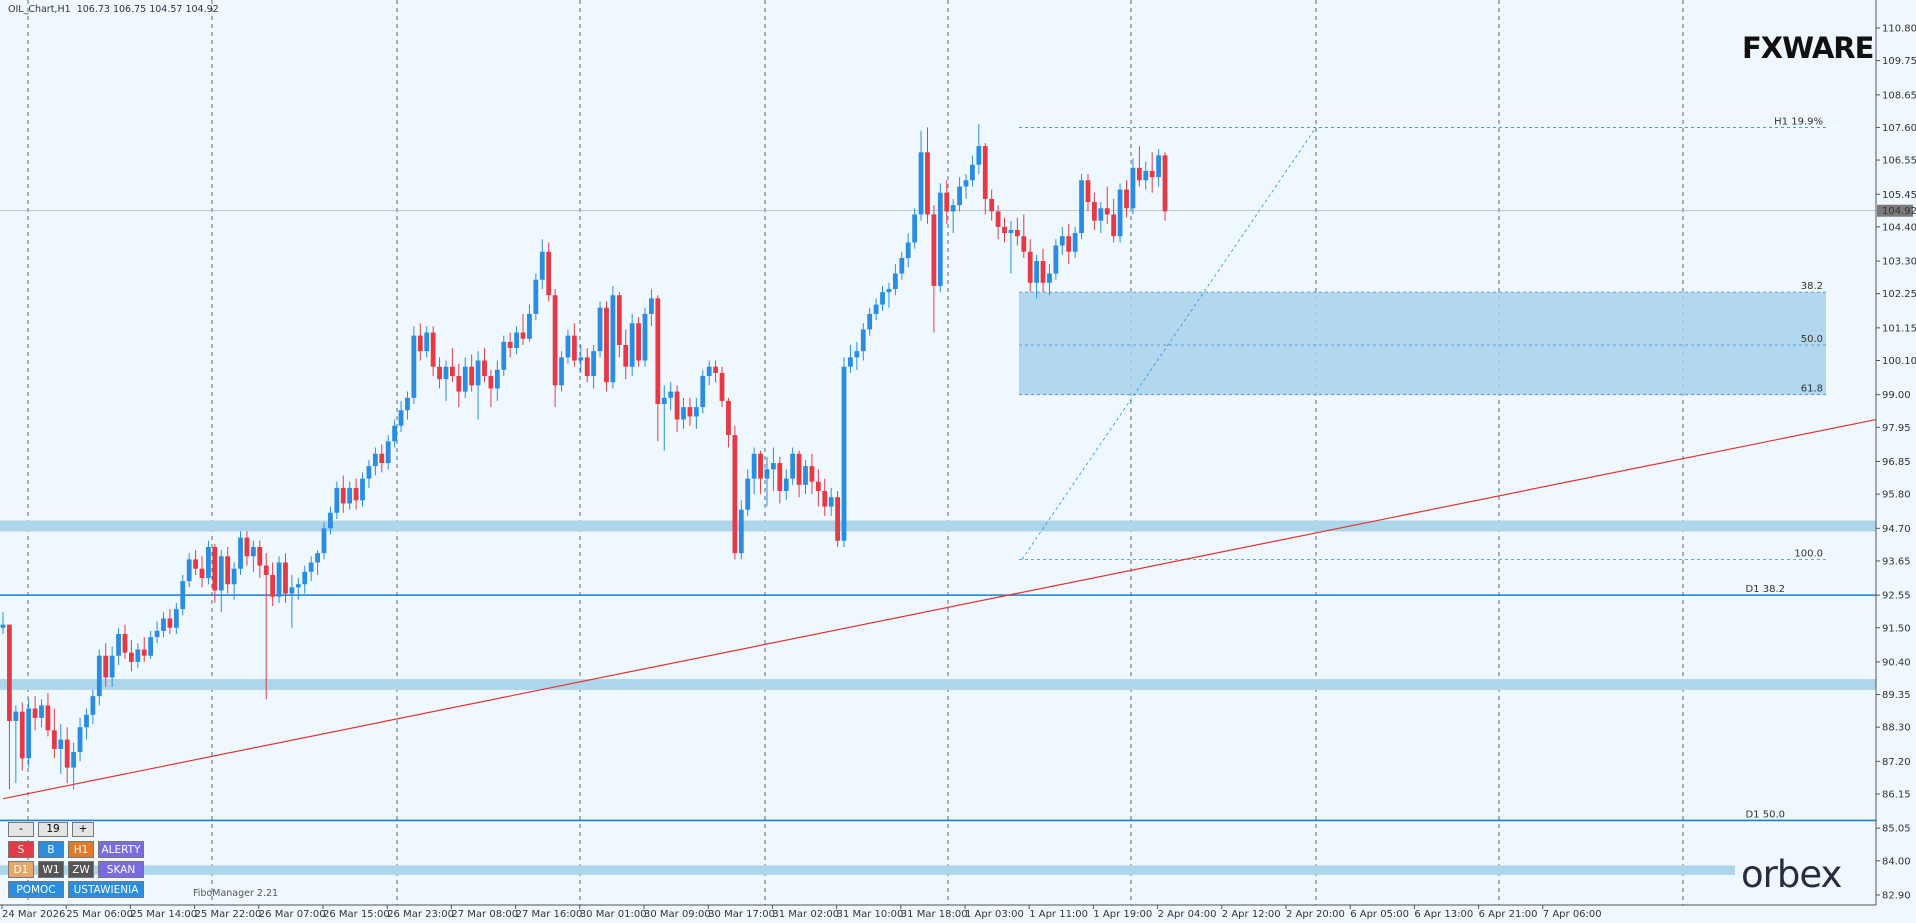 The image size is (1916, 923). I want to click on x-tick-label: 27 Mar 16:00, so click(549, 914).